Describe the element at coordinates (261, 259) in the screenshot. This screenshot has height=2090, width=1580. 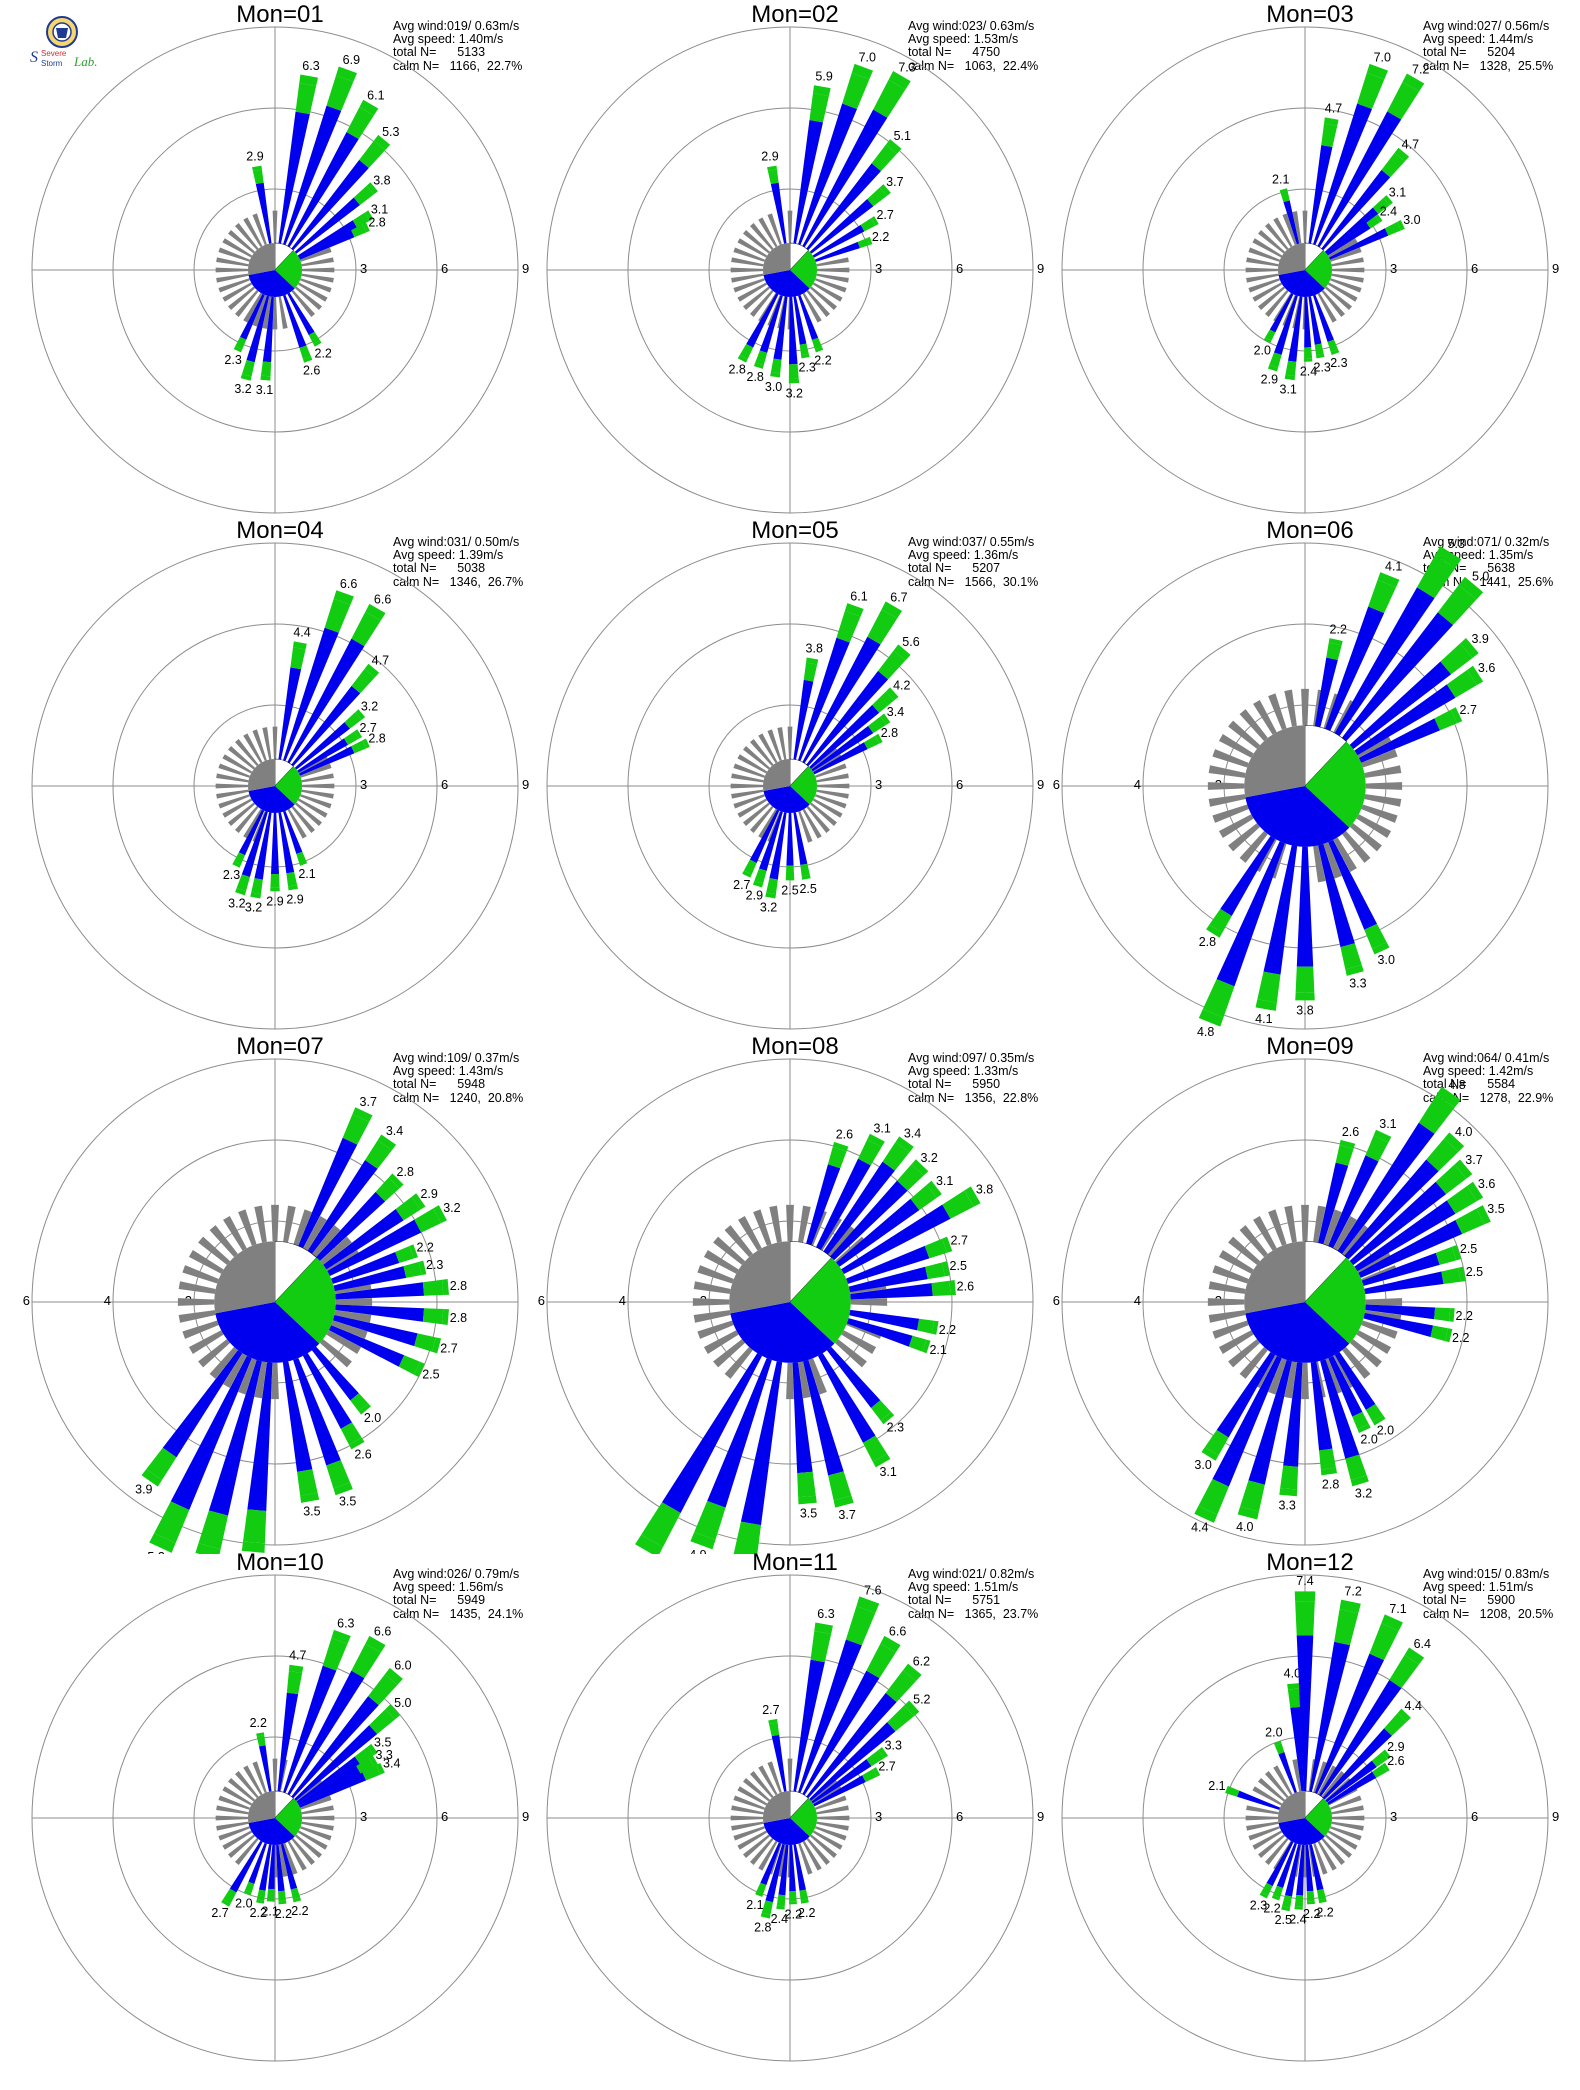
I see `calm-pie-gray` at that location.